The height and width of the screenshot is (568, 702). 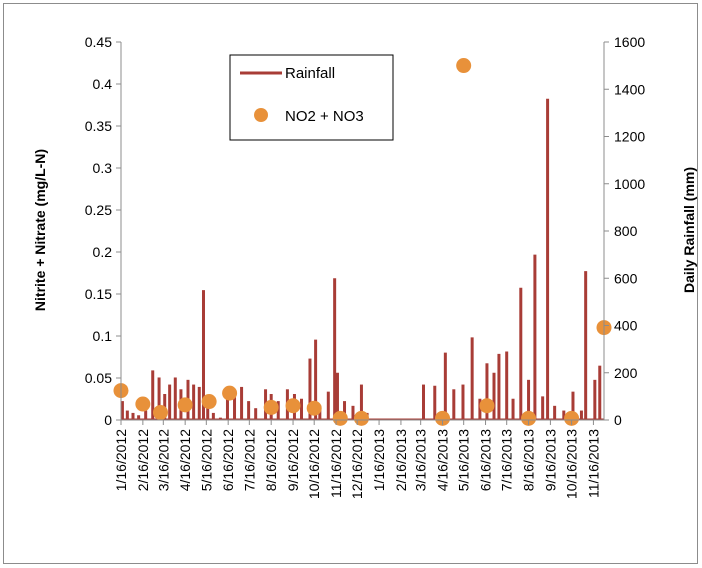 What do you see at coordinates (163, 460) in the screenshot?
I see `x-tick-label: 3/16/2012` at bounding box center [163, 460].